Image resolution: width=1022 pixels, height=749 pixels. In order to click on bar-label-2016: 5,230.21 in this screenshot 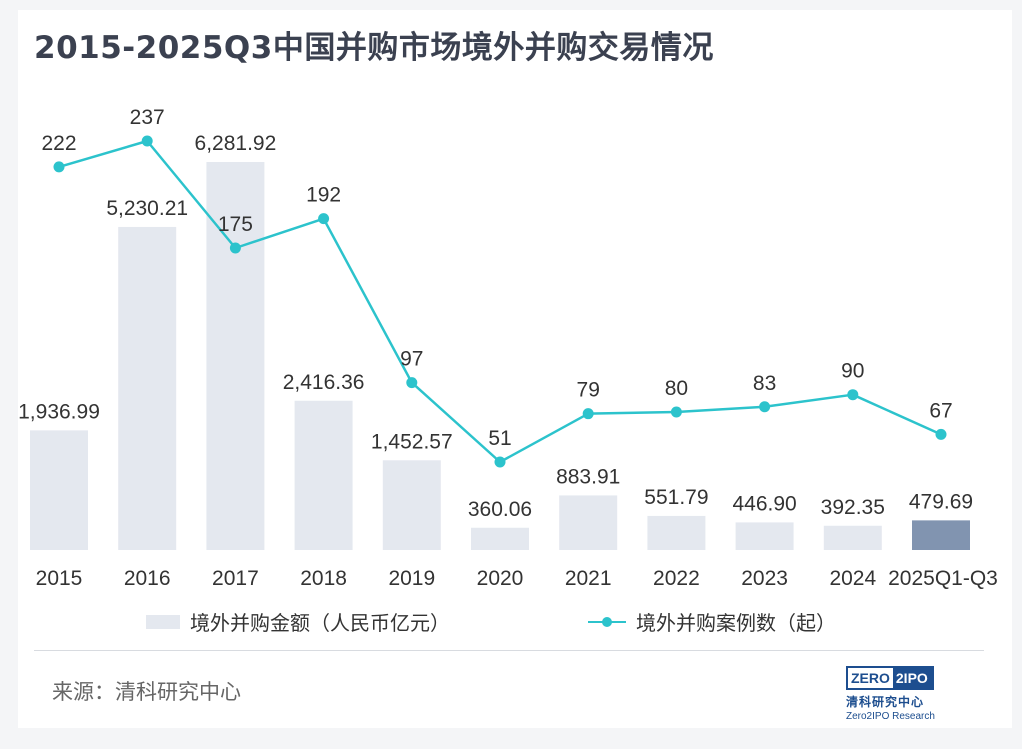, I will do `click(147, 208)`.